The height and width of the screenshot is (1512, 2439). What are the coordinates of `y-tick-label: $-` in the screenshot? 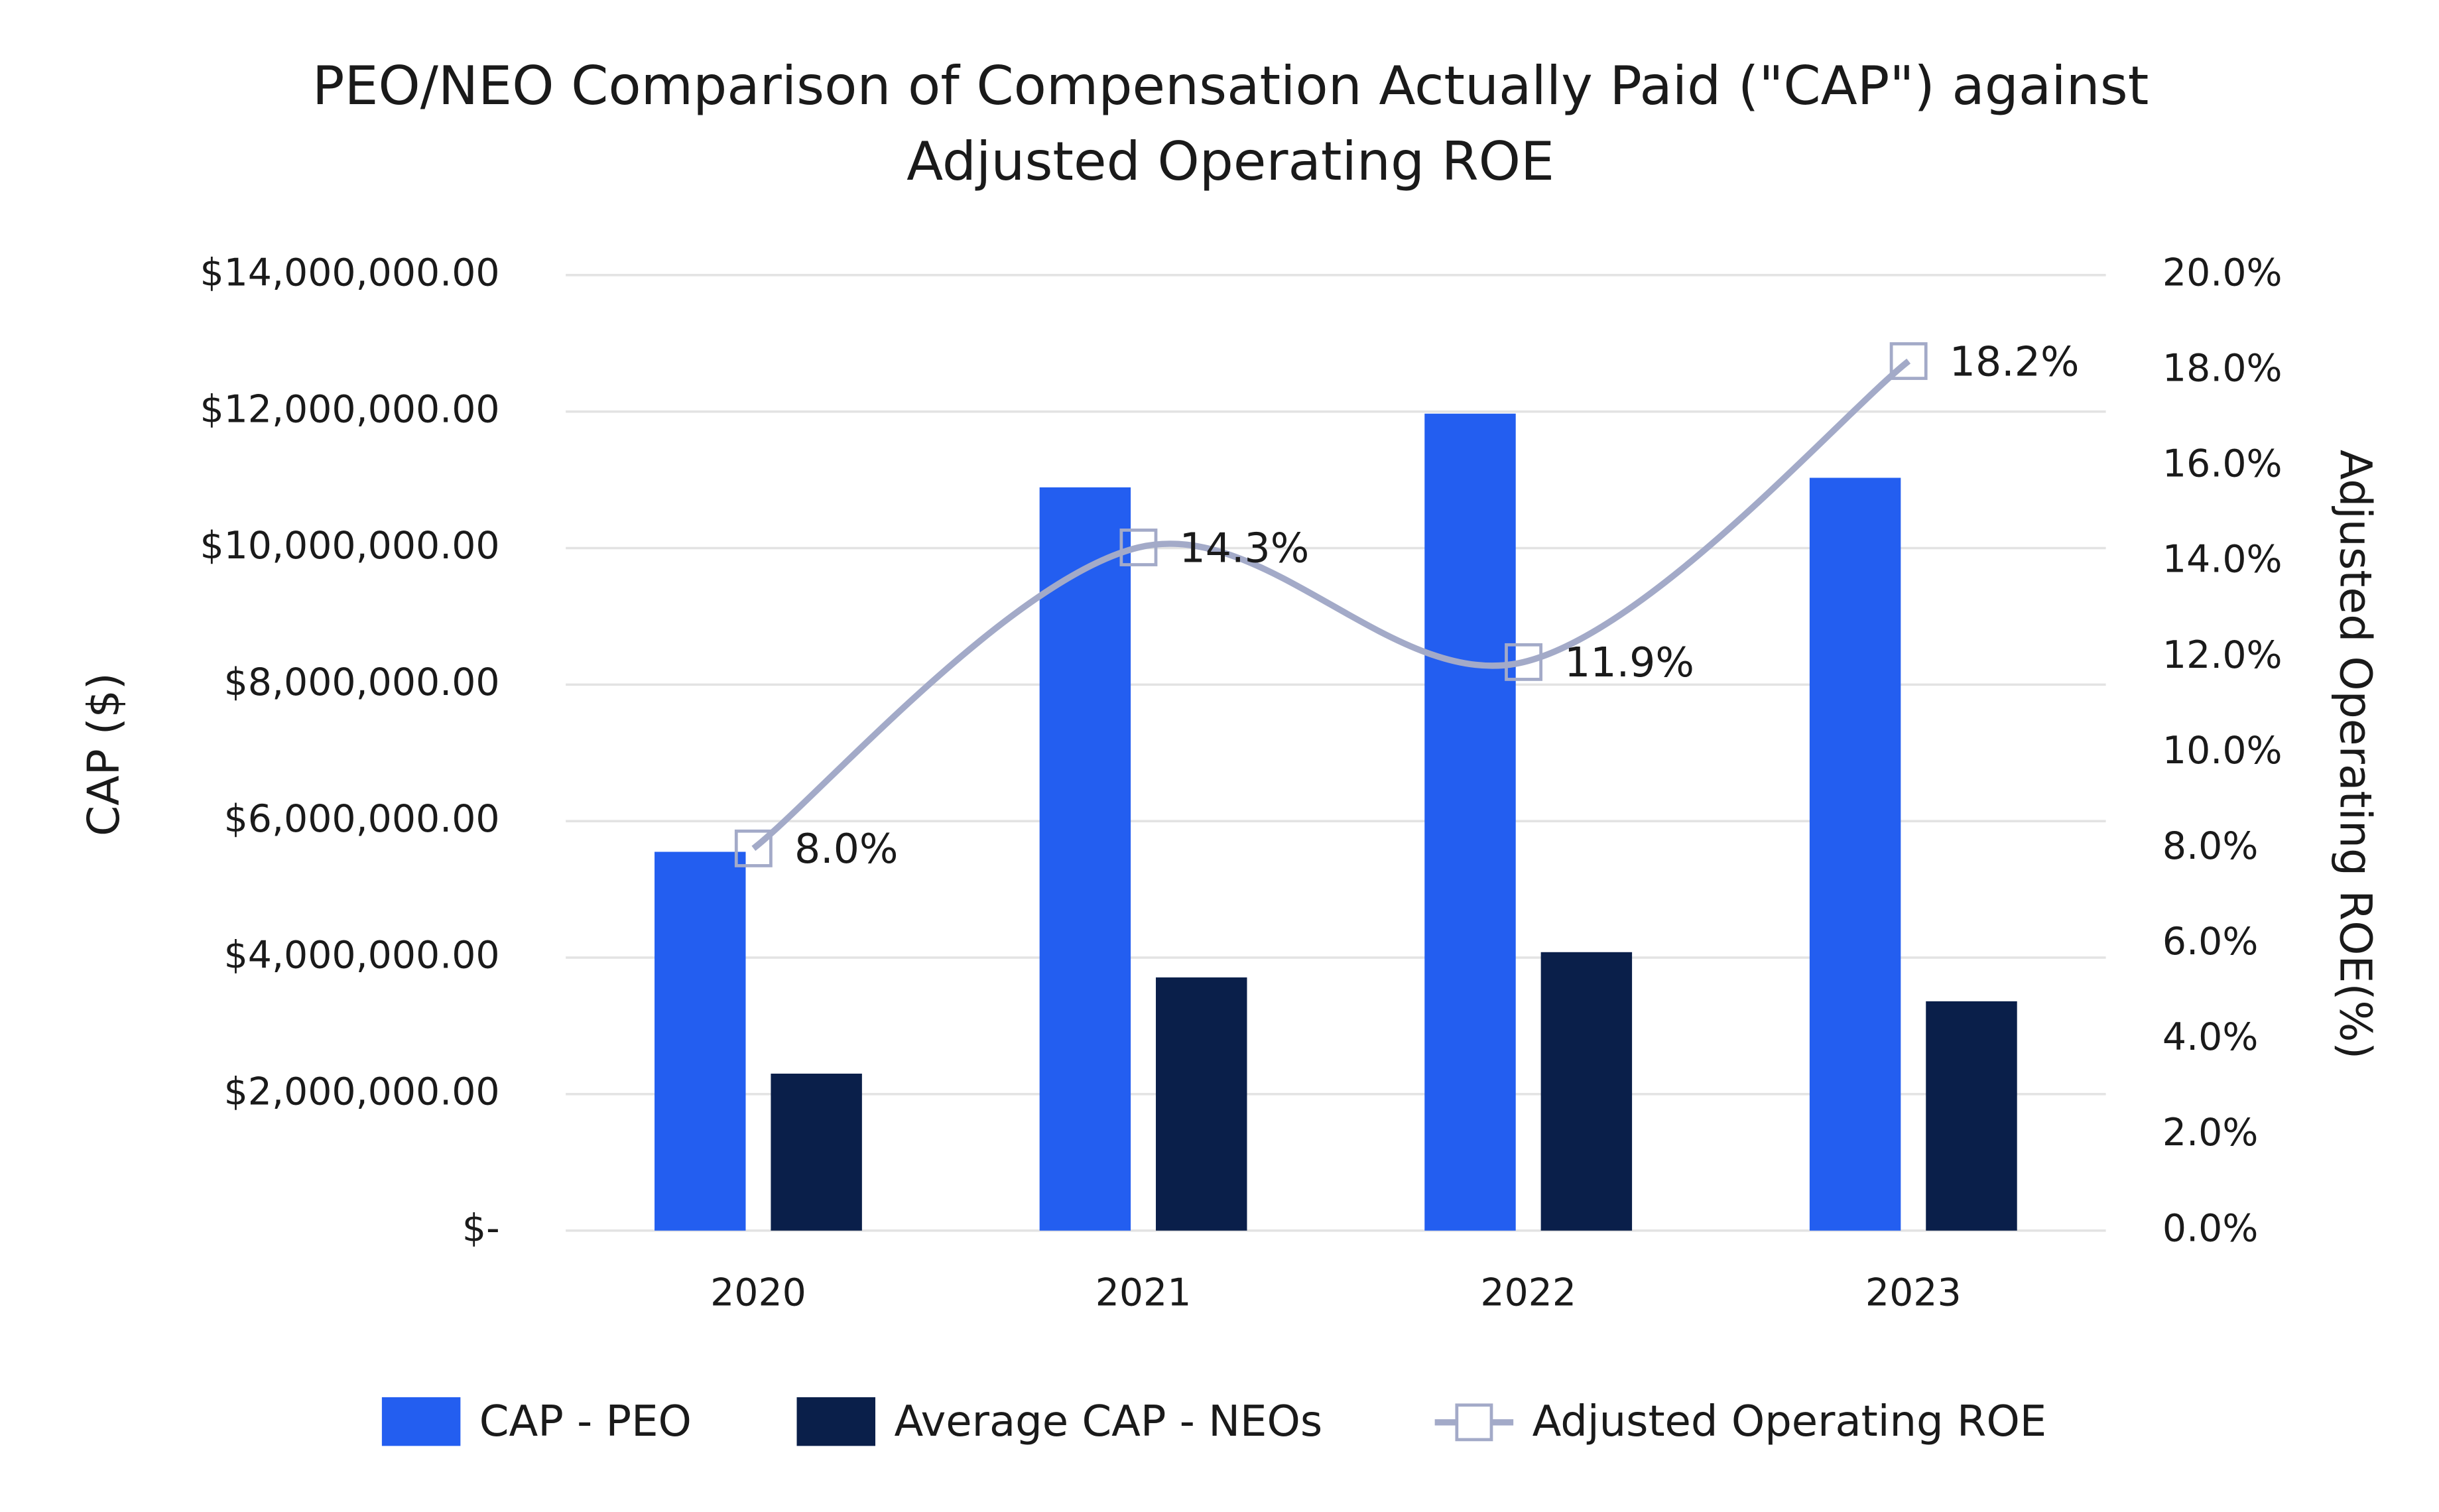 It's located at (481, 1228).